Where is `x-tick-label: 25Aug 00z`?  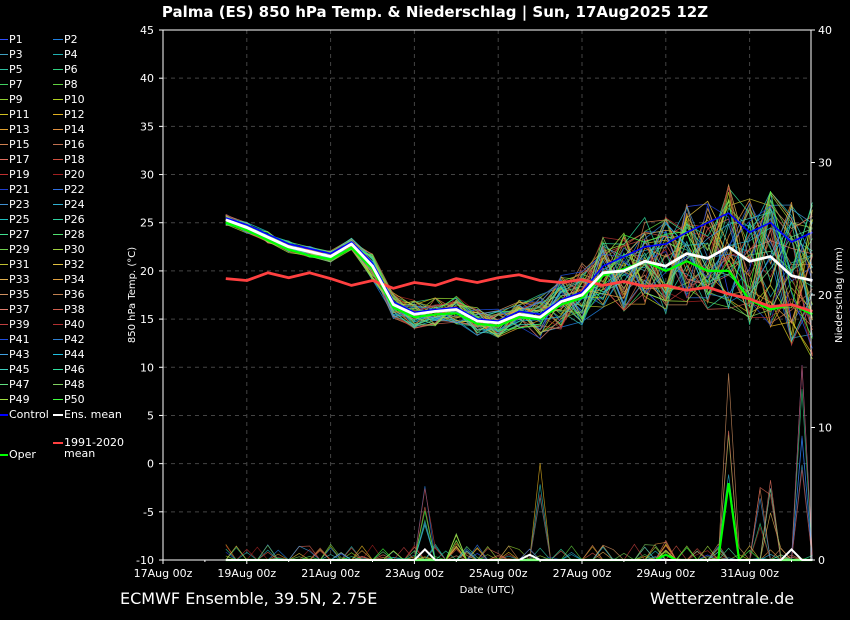
x-tick-label: 25Aug 00z is located at coordinates (498, 573).